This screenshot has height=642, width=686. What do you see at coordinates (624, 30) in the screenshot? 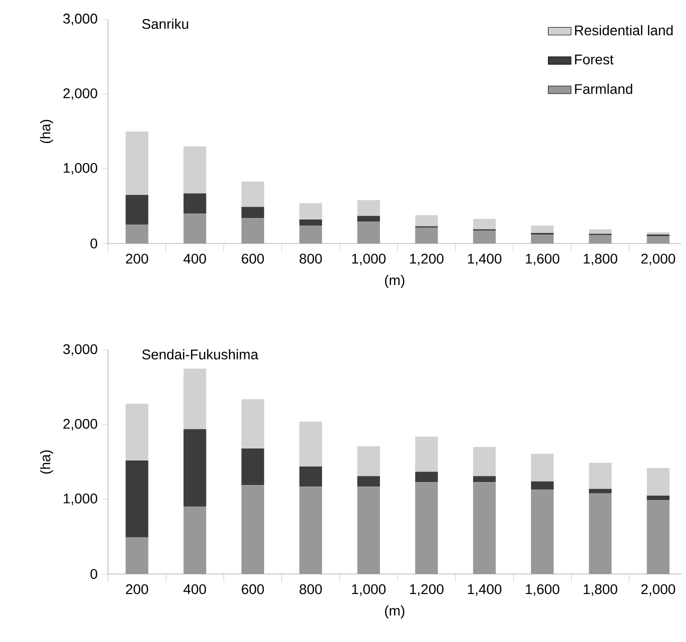
I see `legend-label: Residential land` at bounding box center [624, 30].